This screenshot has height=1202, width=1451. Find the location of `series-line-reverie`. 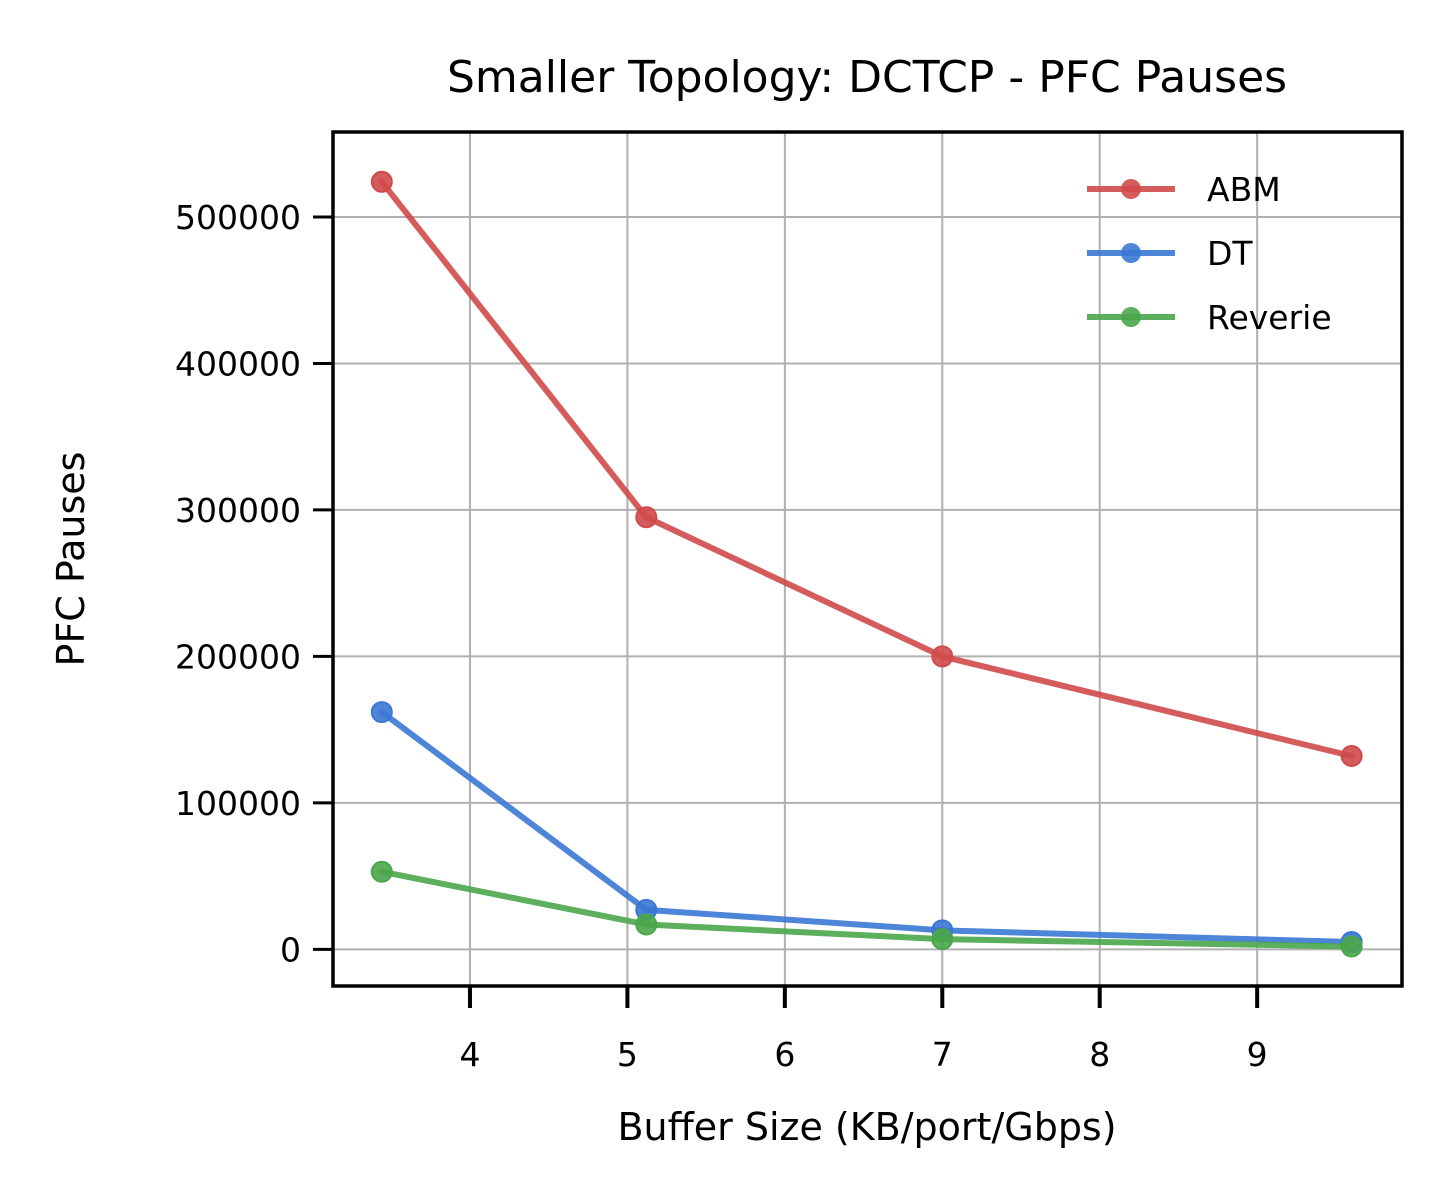

series-line-reverie is located at coordinates (866, 909).